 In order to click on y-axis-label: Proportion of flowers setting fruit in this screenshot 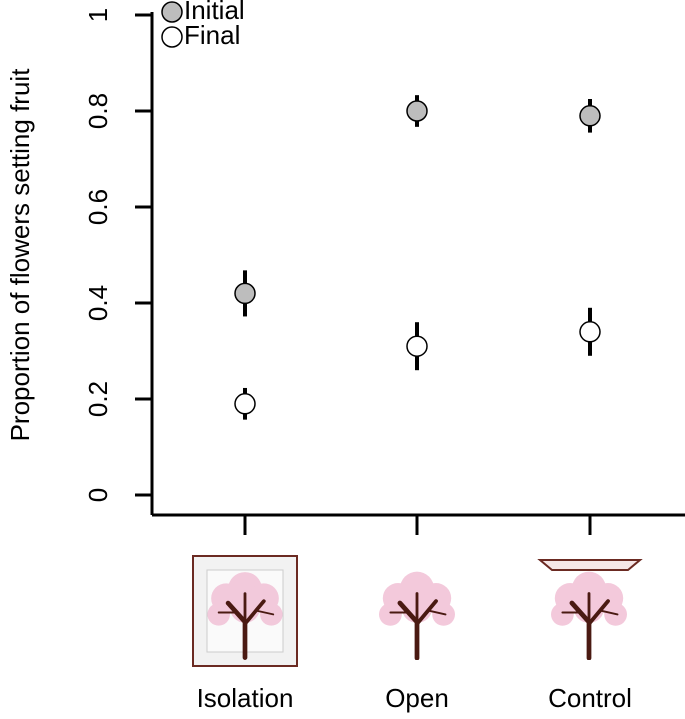, I will do `click(20, 255)`.